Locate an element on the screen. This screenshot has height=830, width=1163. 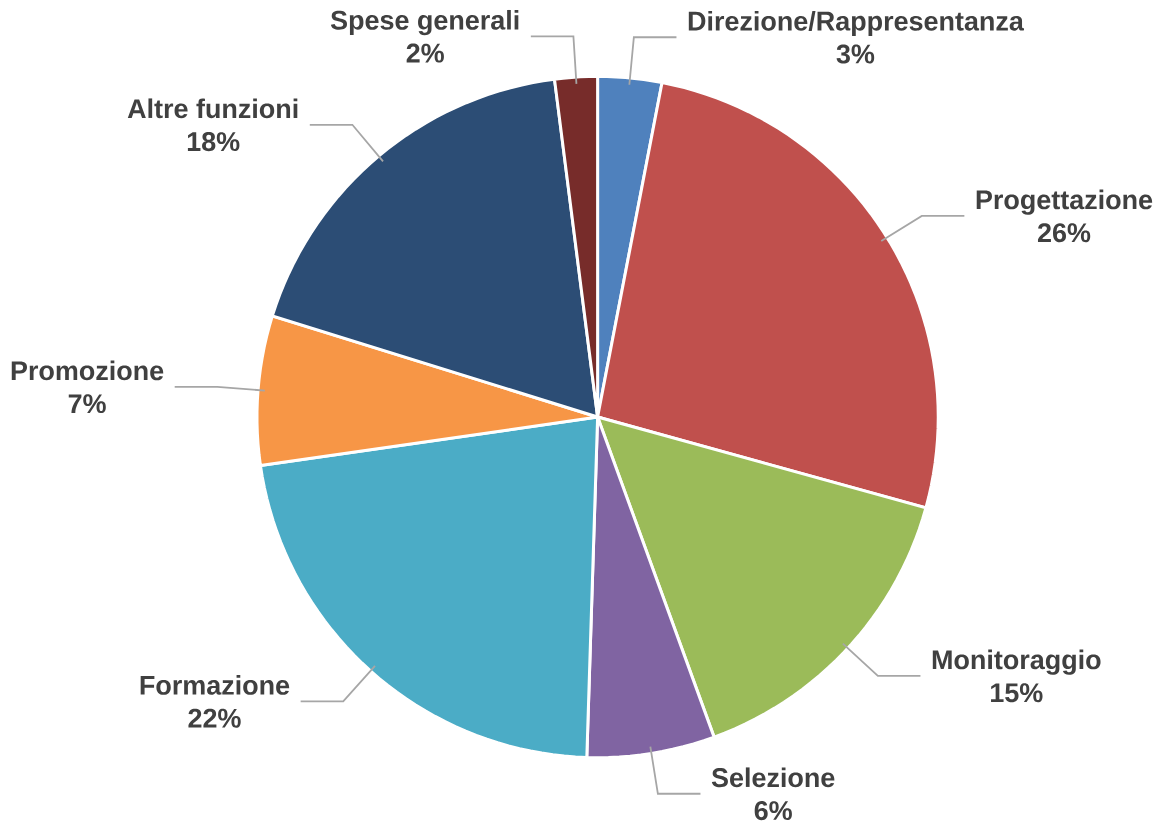
slice-label: Direzione/Rappresentanza is located at coordinates (856, 23).